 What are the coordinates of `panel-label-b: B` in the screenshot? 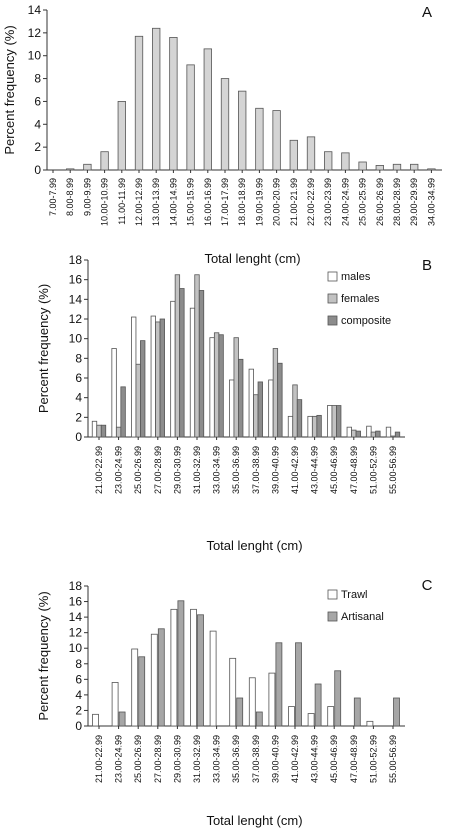 It's located at (427, 265).